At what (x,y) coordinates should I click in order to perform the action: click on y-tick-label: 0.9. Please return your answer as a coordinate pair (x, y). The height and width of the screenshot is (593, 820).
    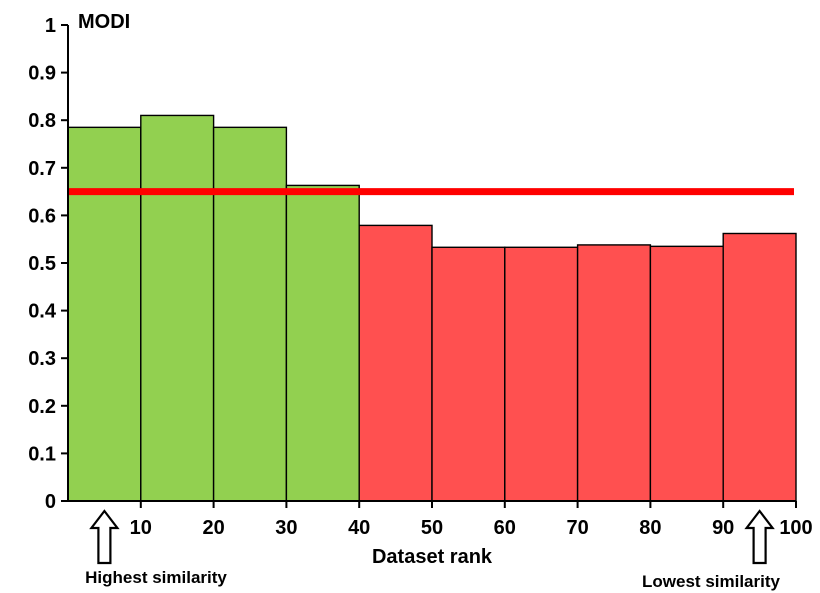
    Looking at the image, I should click on (42, 74).